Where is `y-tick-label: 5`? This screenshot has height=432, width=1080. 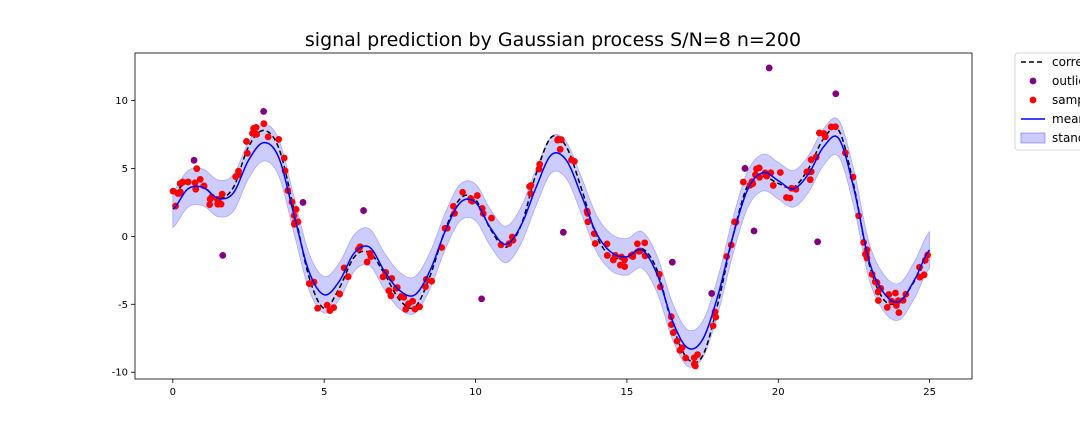
y-tick-label: 5 is located at coordinates (125, 169).